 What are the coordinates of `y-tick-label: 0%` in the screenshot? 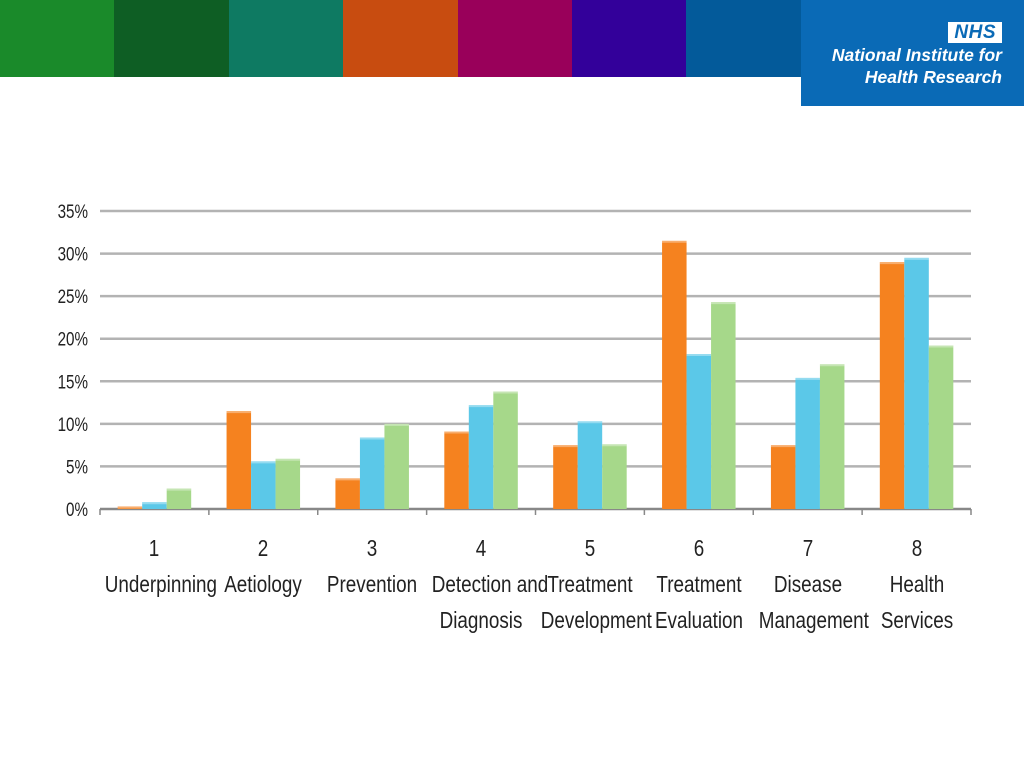 It's located at (77, 509).